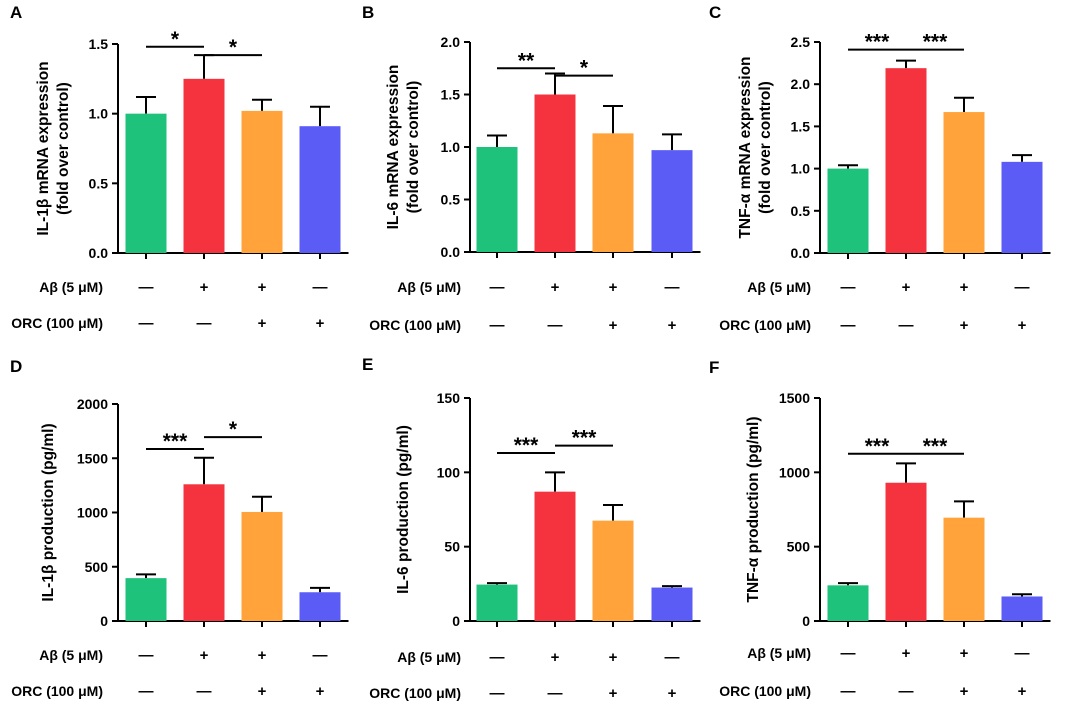 The width and height of the screenshot is (1084, 706). What do you see at coordinates (794, 398) in the screenshot?
I see `y-tick-label: 1500` at bounding box center [794, 398].